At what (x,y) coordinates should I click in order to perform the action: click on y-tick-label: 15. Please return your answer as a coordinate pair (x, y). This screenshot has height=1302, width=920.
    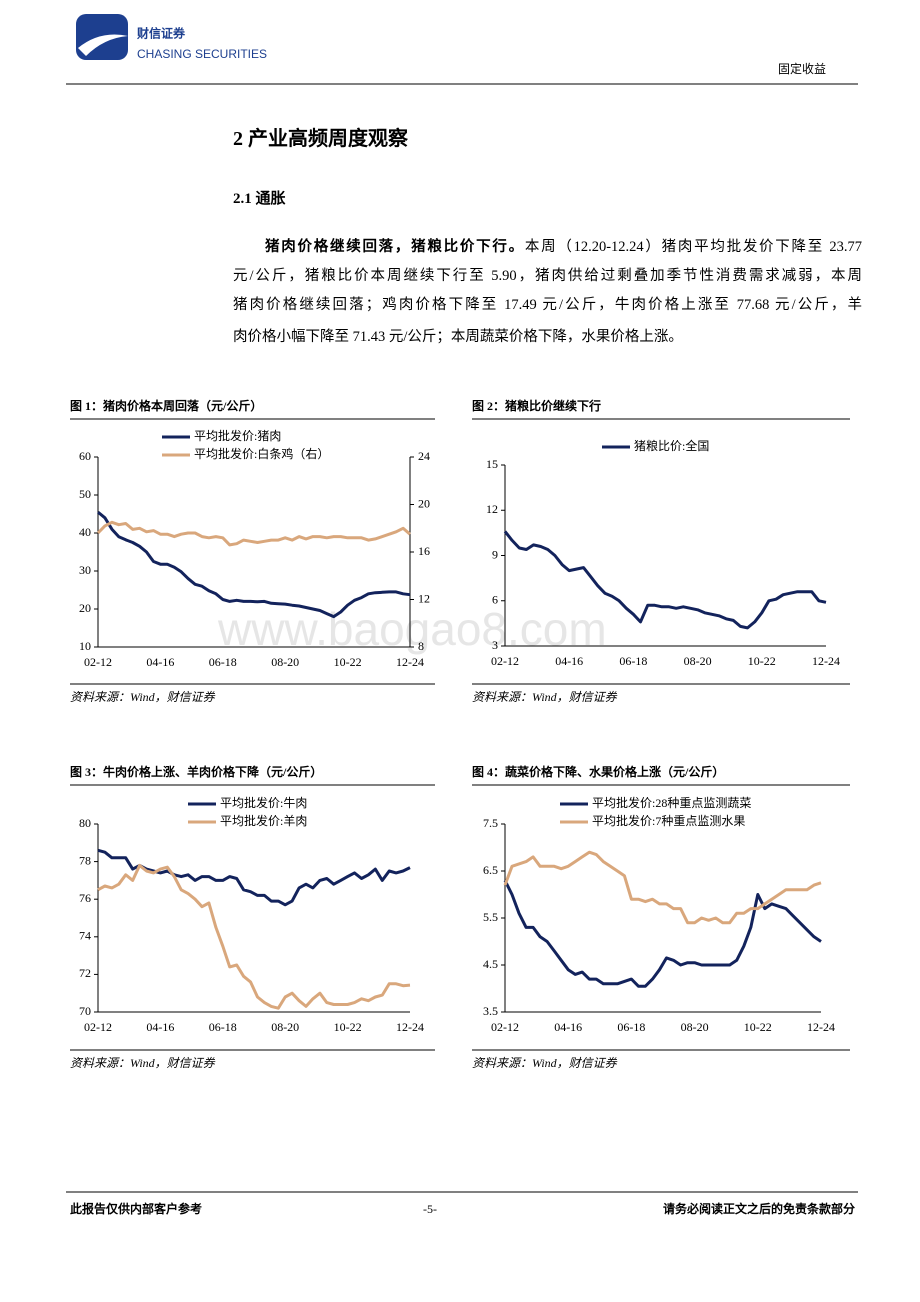
    Looking at the image, I should click on (492, 464).